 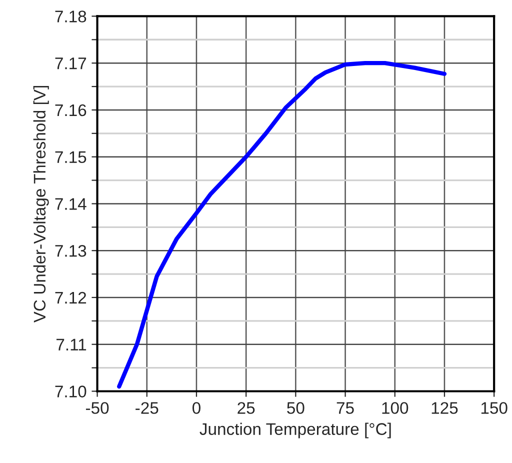 What do you see at coordinates (196, 408) in the screenshot?
I see `x-tick-label: 0` at bounding box center [196, 408].